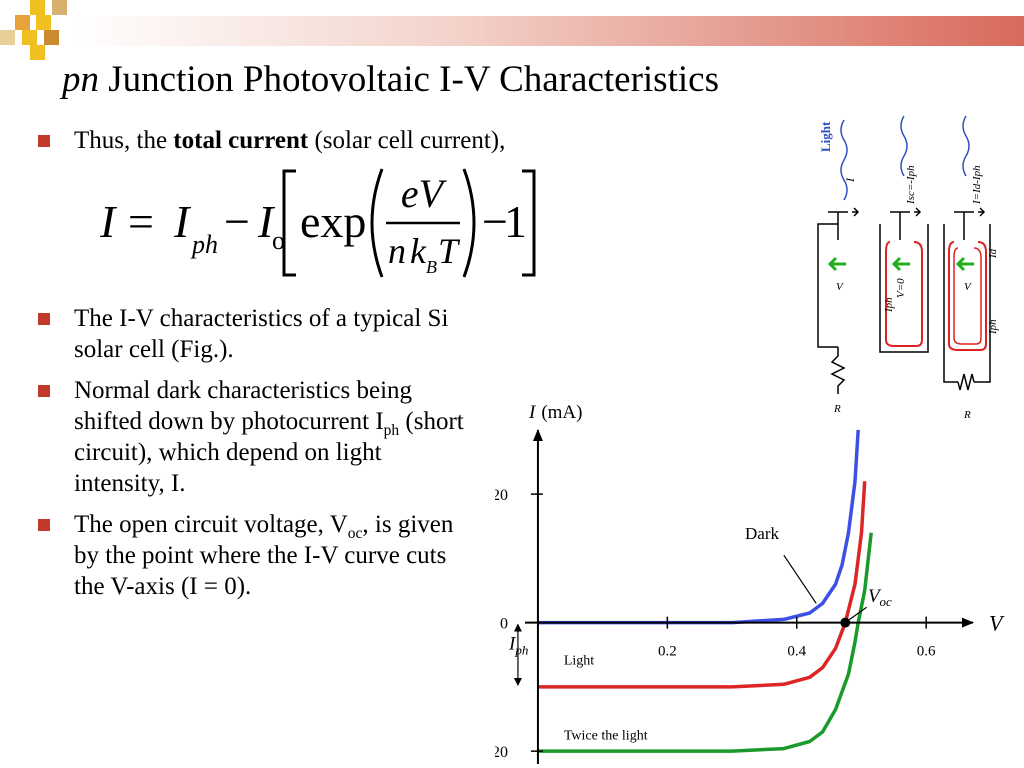  I want to click on light-label: Light, so click(825, 136).